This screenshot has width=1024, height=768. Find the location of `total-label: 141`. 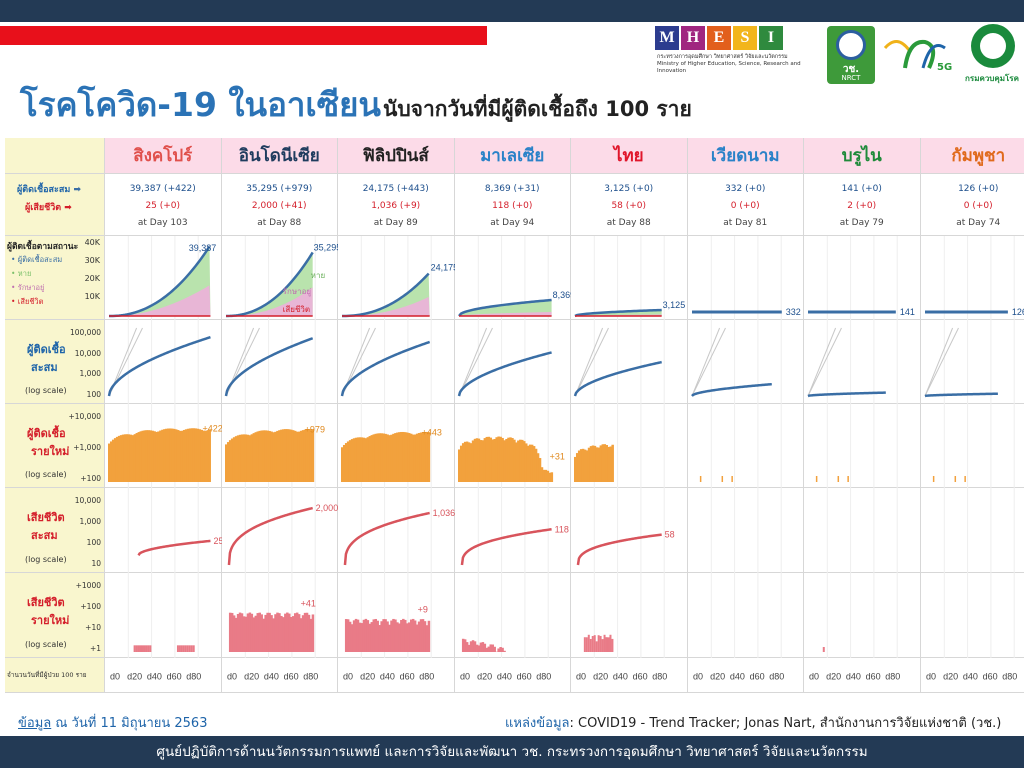

total-label: 141 is located at coordinates (907, 312).